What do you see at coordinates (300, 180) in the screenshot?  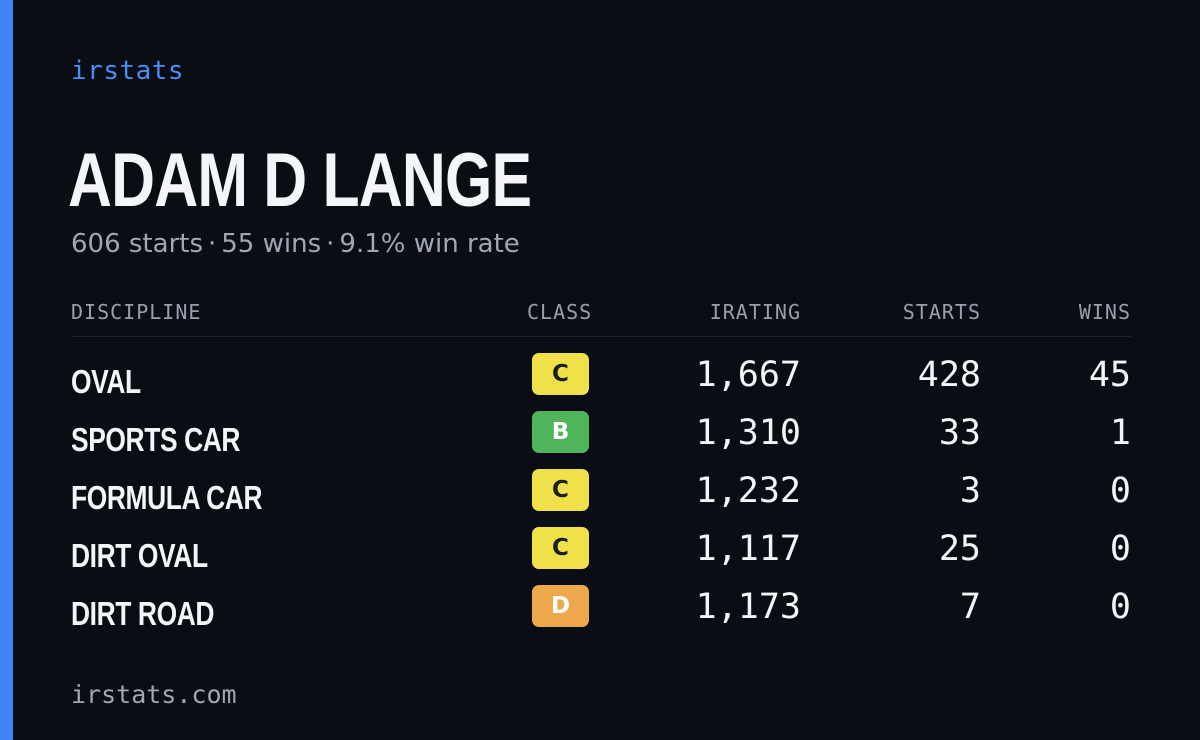 I see `driver-name: ADAM D LANGE` at bounding box center [300, 180].